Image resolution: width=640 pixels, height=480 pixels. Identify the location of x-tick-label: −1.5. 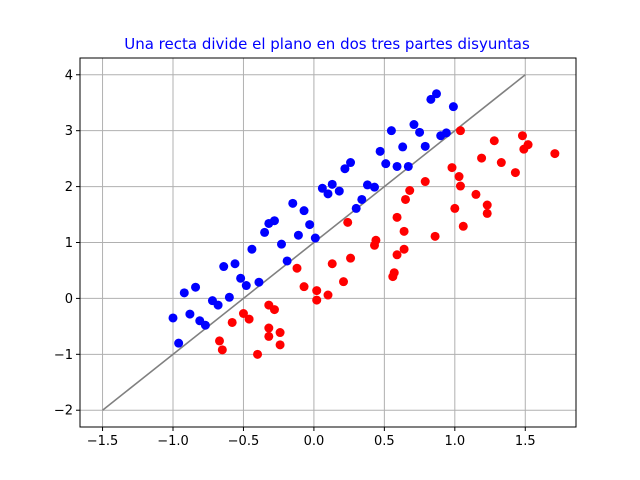
(103, 441).